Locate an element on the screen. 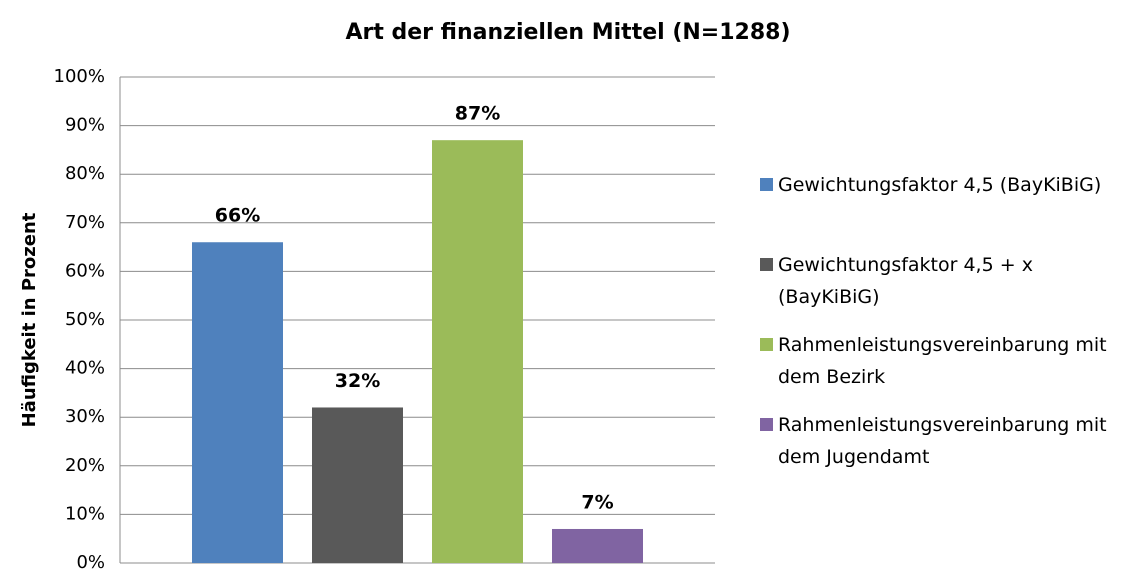 The width and height of the screenshot is (1139, 569). legend-item: Gewichtungsfaktor 4,5 (BayKiBiG) is located at coordinates (945, 185).